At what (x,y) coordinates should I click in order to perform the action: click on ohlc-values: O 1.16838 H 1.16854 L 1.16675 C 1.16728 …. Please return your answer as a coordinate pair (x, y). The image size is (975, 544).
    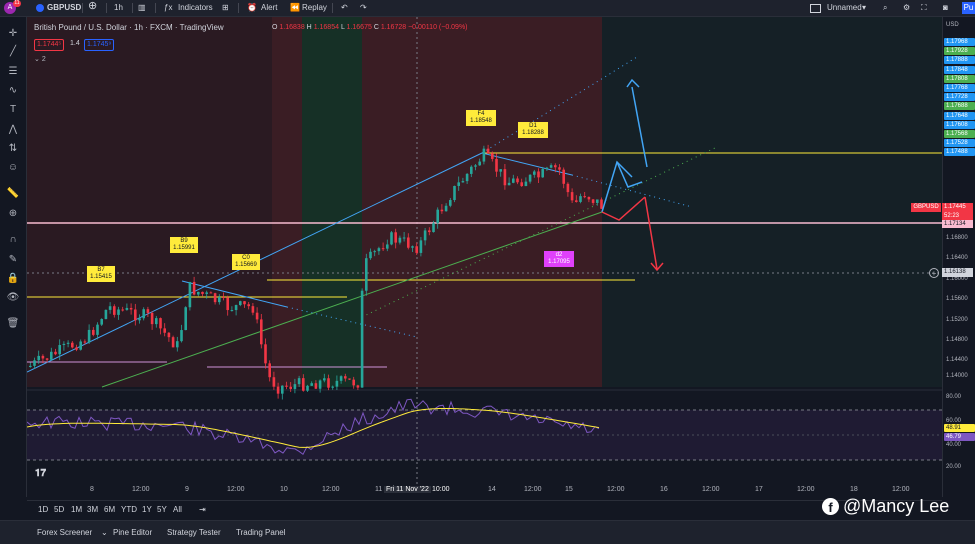
    Looking at the image, I should click on (370, 27).